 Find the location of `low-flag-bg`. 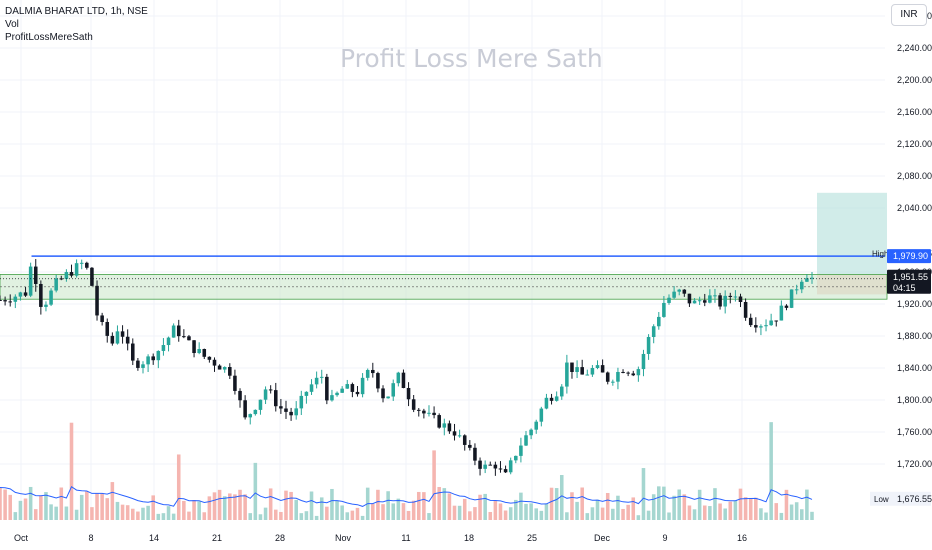

low-flag-bg is located at coordinates (900, 498).